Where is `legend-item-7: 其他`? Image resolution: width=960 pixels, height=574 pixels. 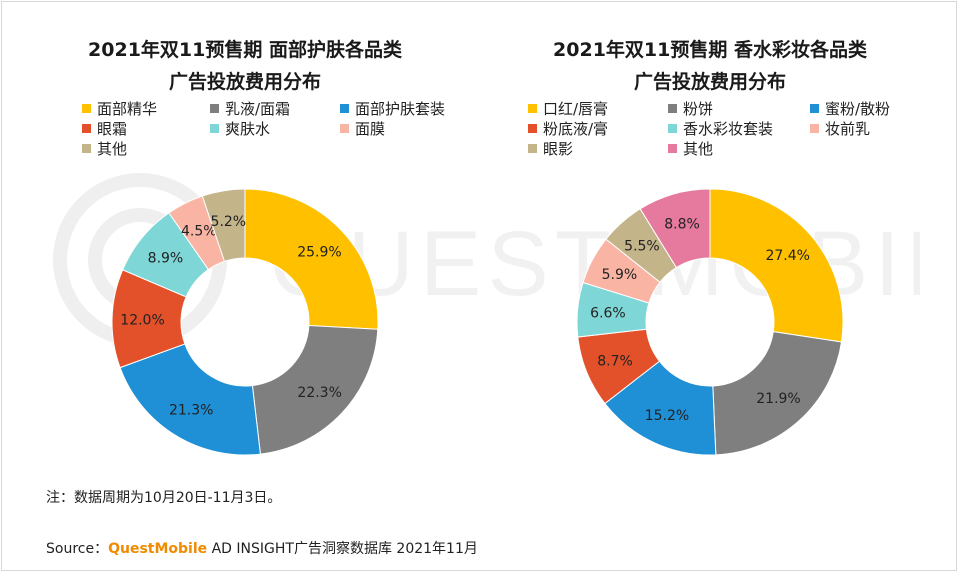 legend-item-7: 其他 is located at coordinates (104, 149).